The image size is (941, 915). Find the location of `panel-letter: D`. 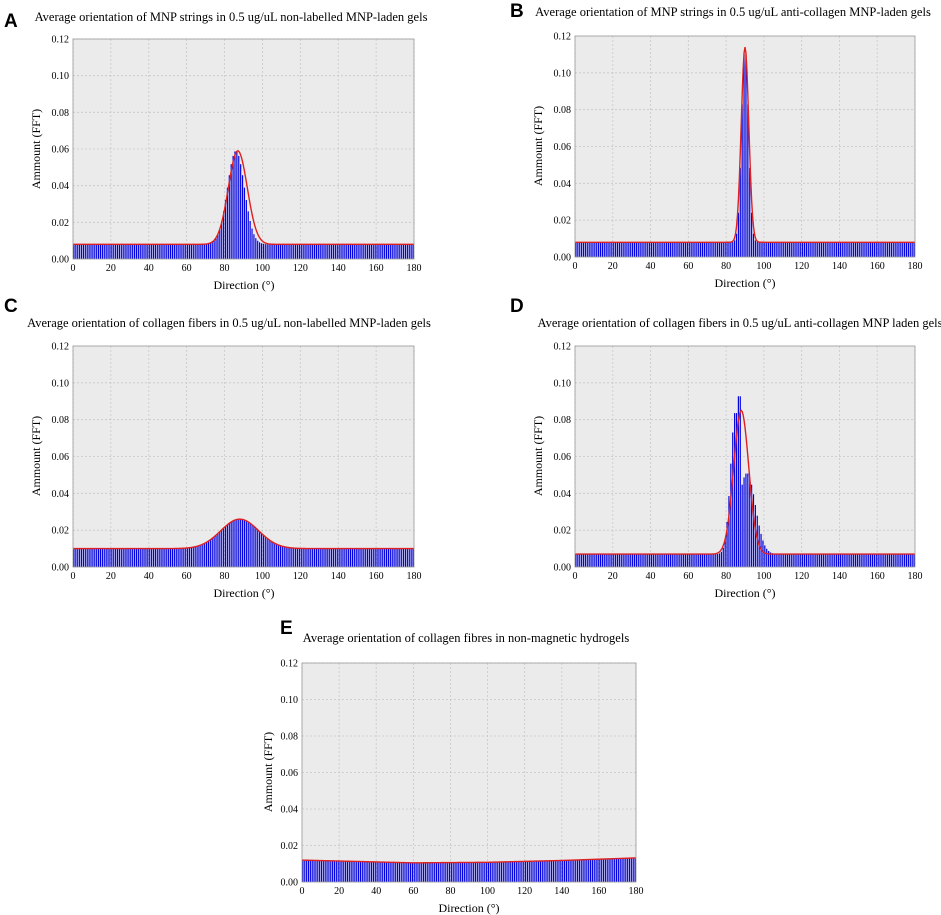

panel-letter: D is located at coordinates (517, 306).